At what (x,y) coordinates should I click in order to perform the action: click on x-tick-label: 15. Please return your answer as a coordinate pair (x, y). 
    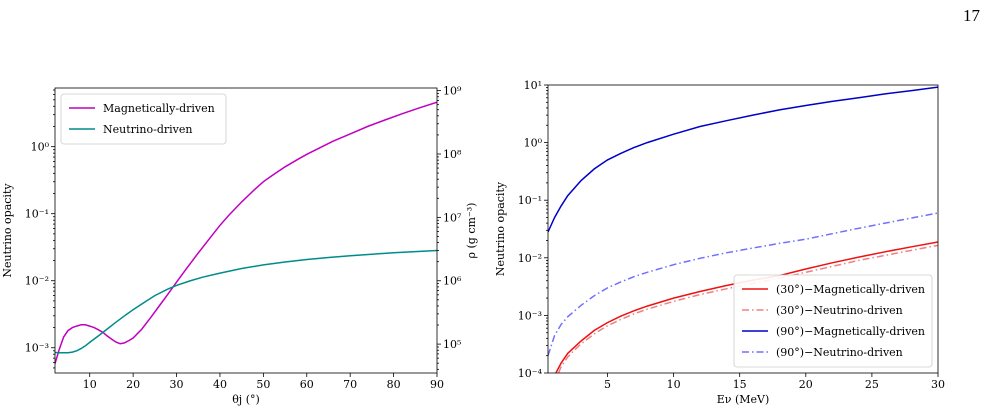
    Looking at the image, I should click on (740, 384).